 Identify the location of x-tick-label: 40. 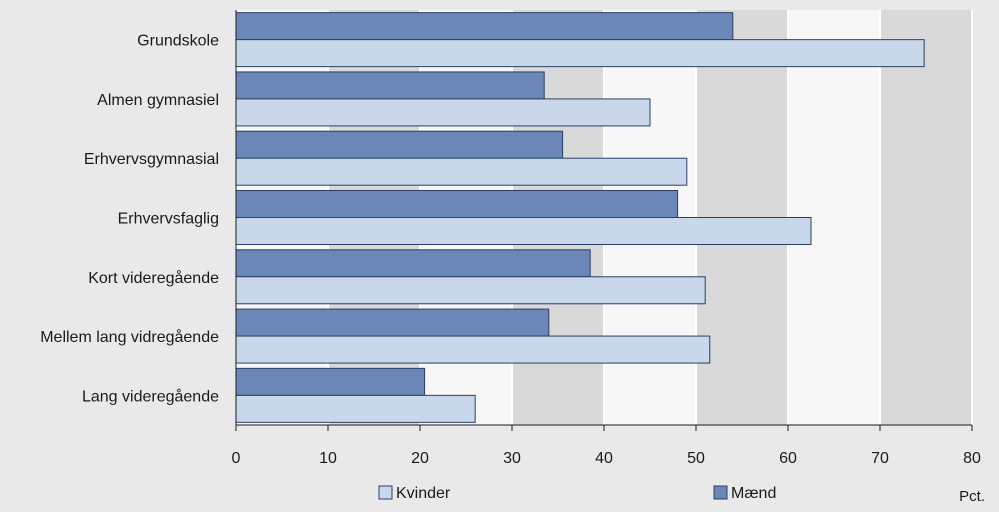
(604, 458).